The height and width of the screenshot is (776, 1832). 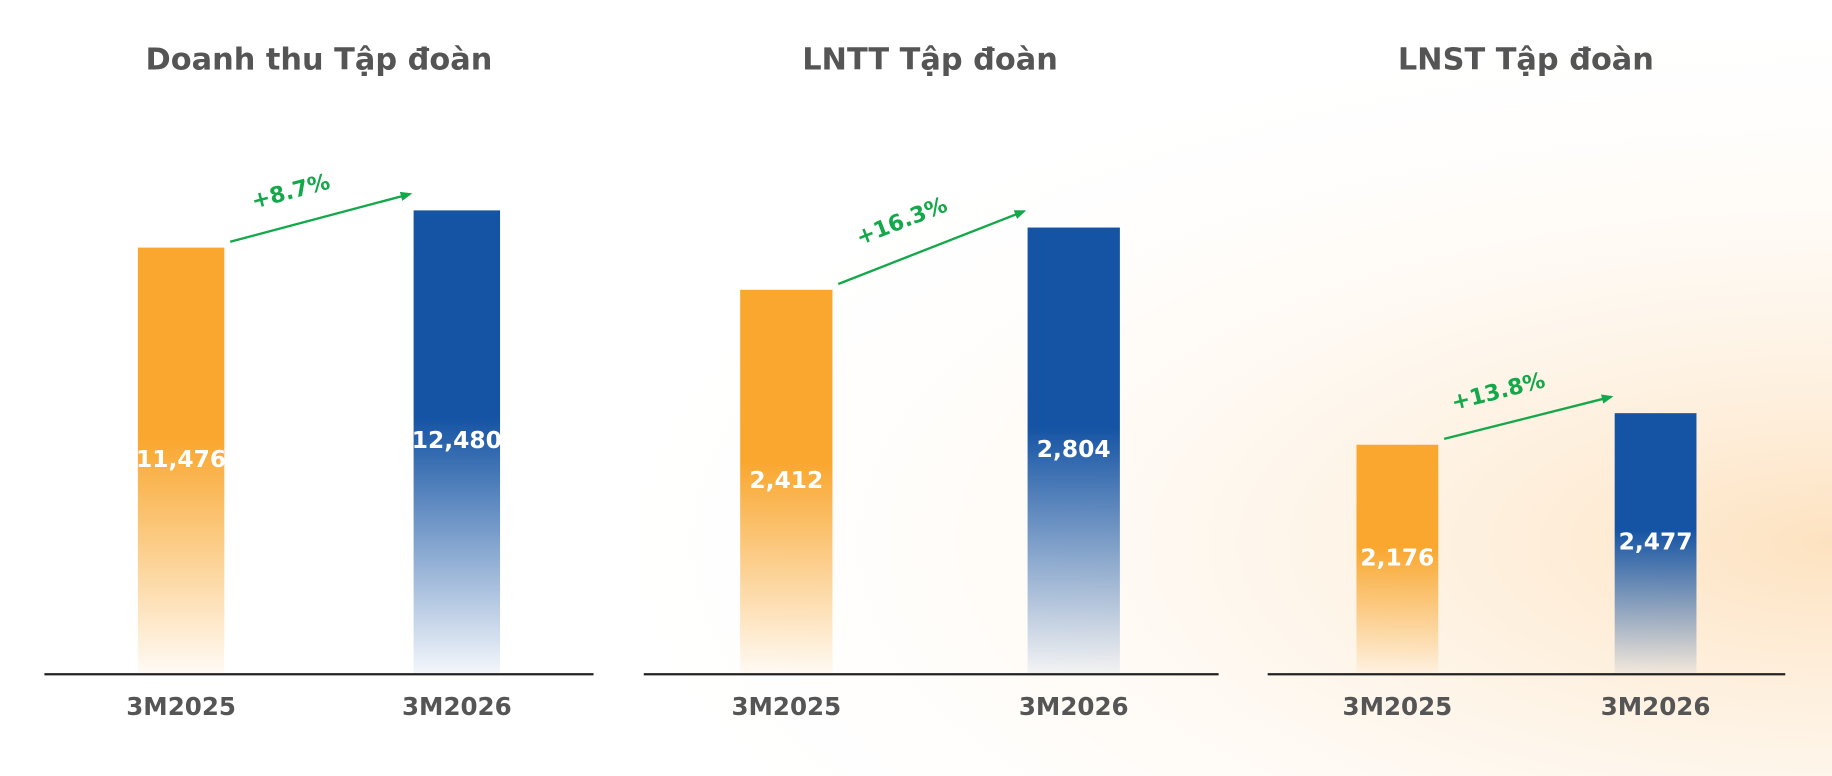 I want to click on value-label: 2,804, so click(x=1074, y=449).